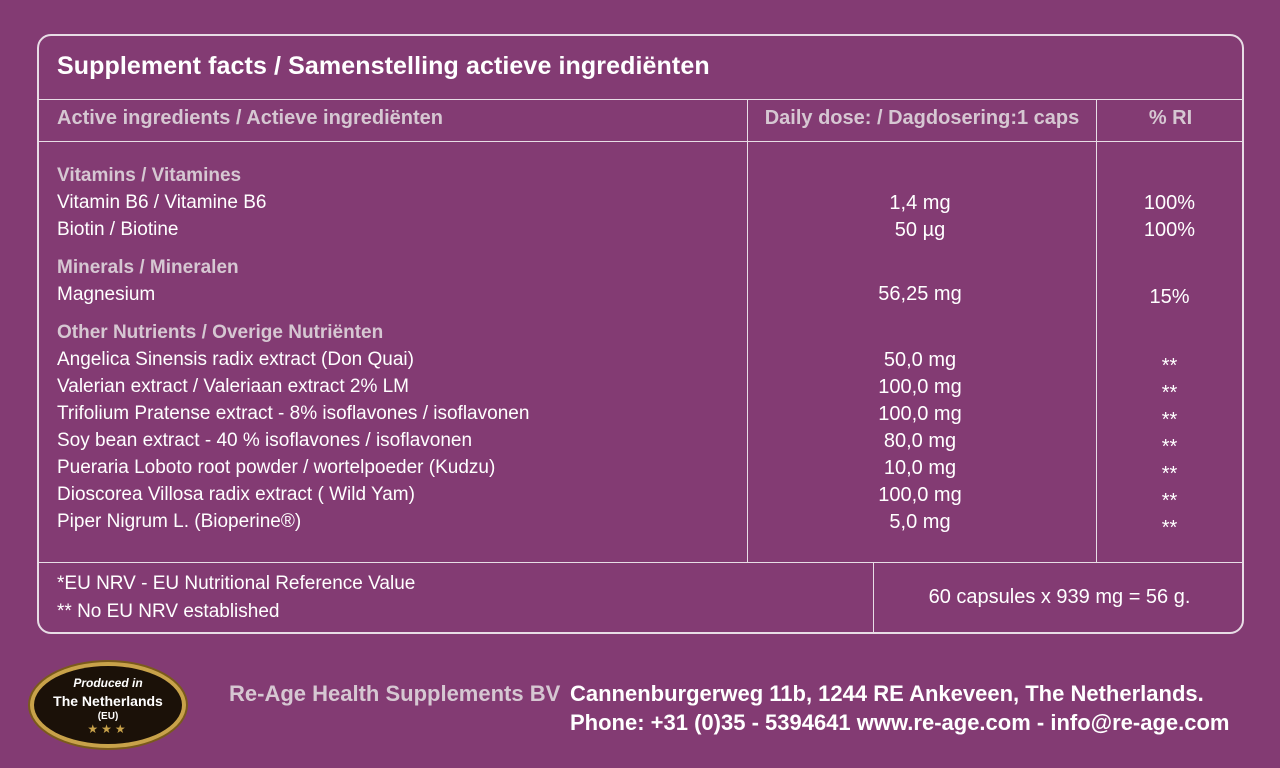  I want to click on divider-col-dose, so click(747, 330).